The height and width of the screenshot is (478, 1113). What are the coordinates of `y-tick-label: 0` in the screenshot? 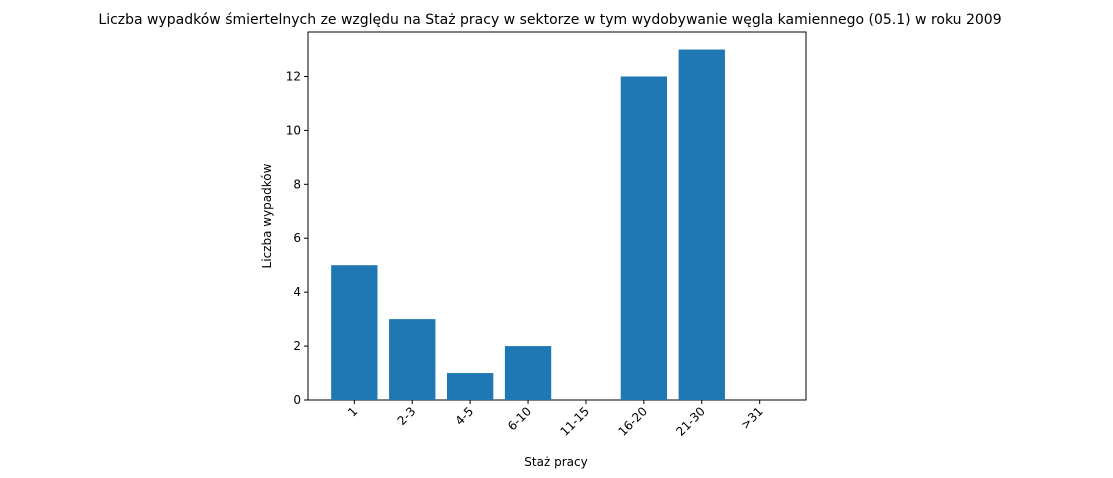 It's located at (297, 400).